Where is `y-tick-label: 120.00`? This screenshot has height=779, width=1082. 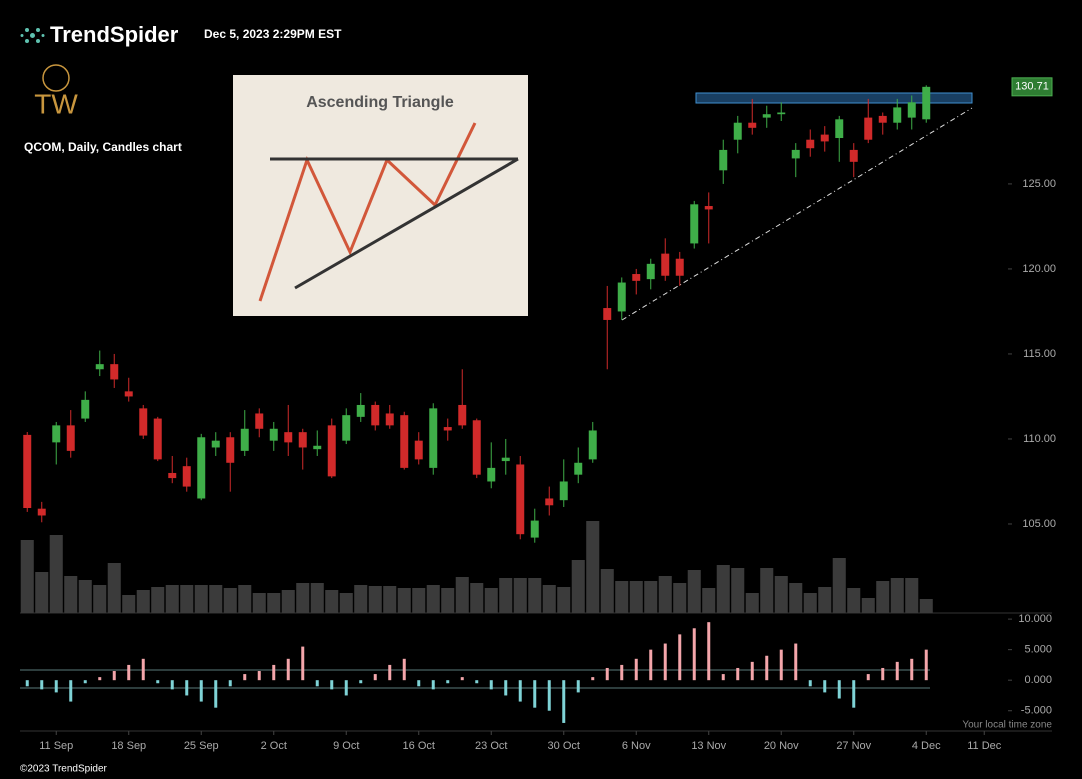
y-tick-label: 120.00 is located at coordinates (1039, 269).